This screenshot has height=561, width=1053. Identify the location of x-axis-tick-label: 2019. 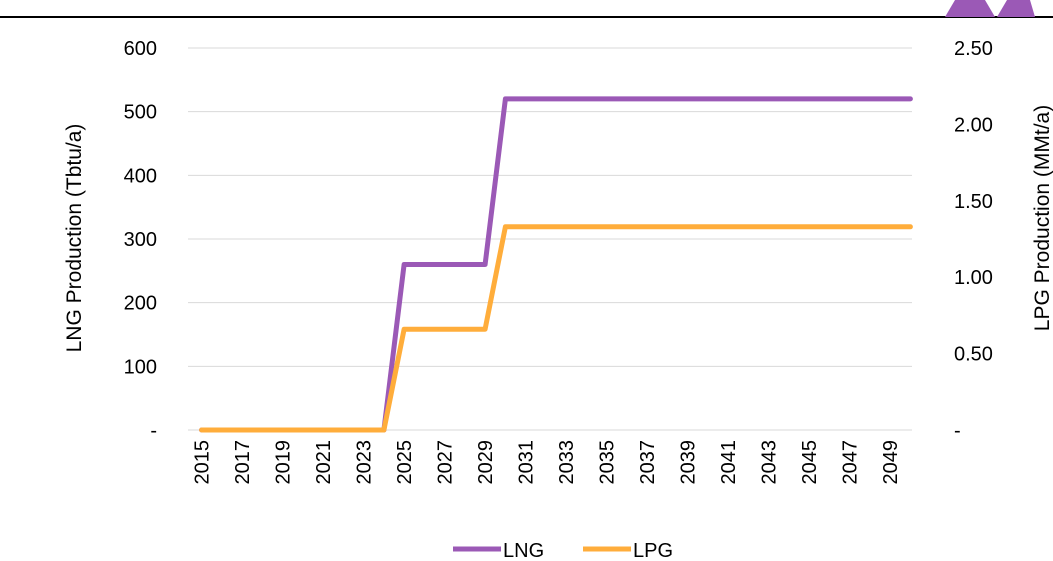
(284, 462).